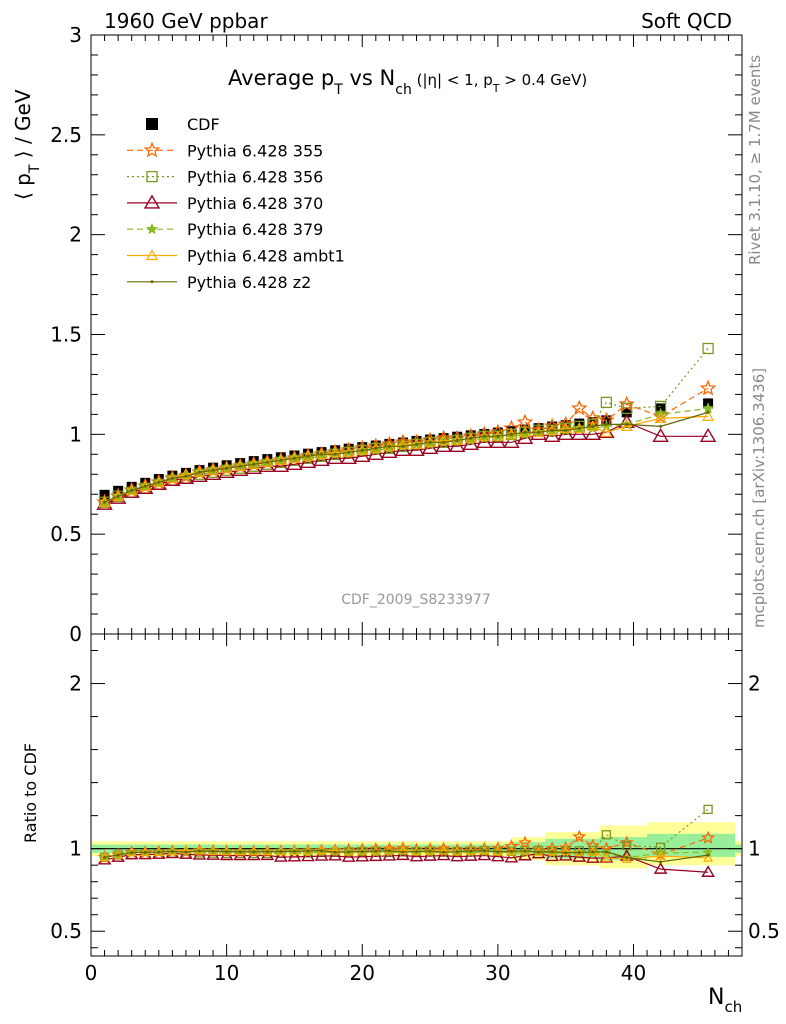 Image resolution: width=786 pixels, height=1024 pixels. I want to click on y-tick-label: 3, so click(75, 35).